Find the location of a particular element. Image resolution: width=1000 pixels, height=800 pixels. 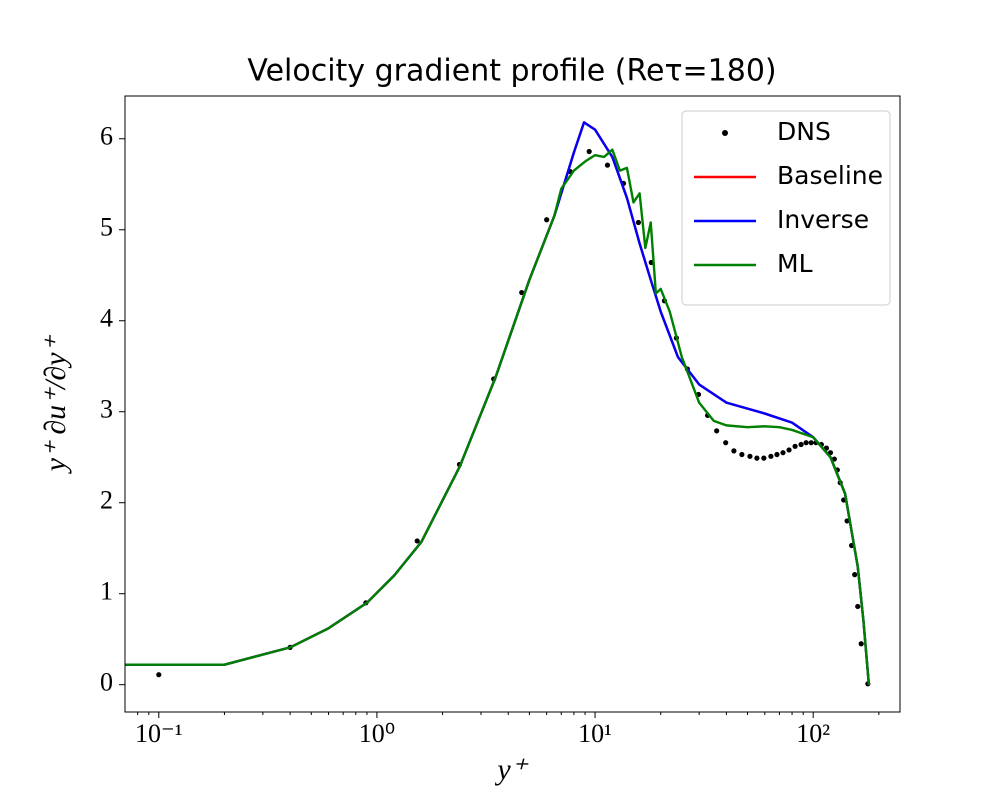

legend-label: ML is located at coordinates (795, 263).